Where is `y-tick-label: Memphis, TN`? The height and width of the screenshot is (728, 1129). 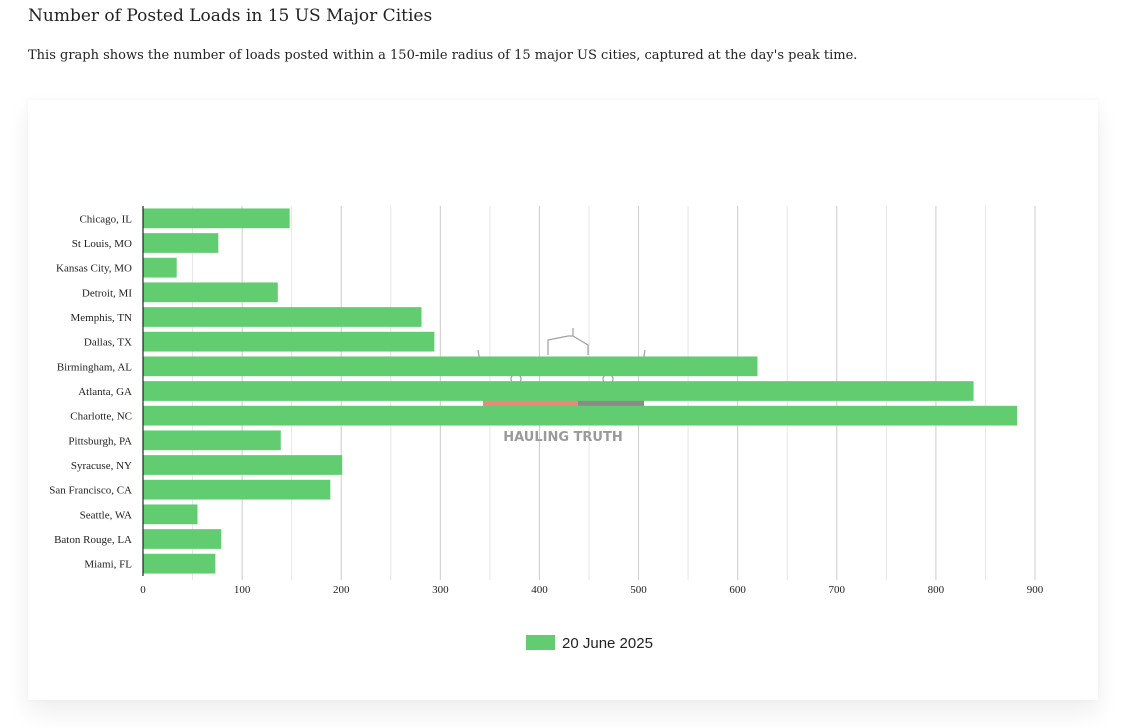 y-tick-label: Memphis, TN is located at coordinates (101, 318).